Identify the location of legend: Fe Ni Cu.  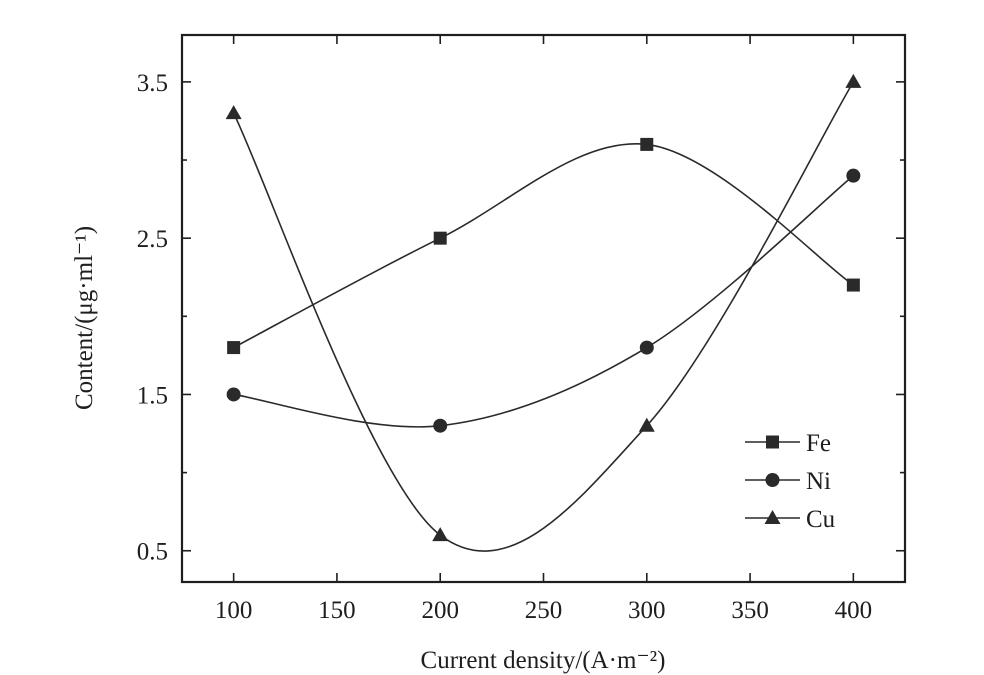
(790, 481).